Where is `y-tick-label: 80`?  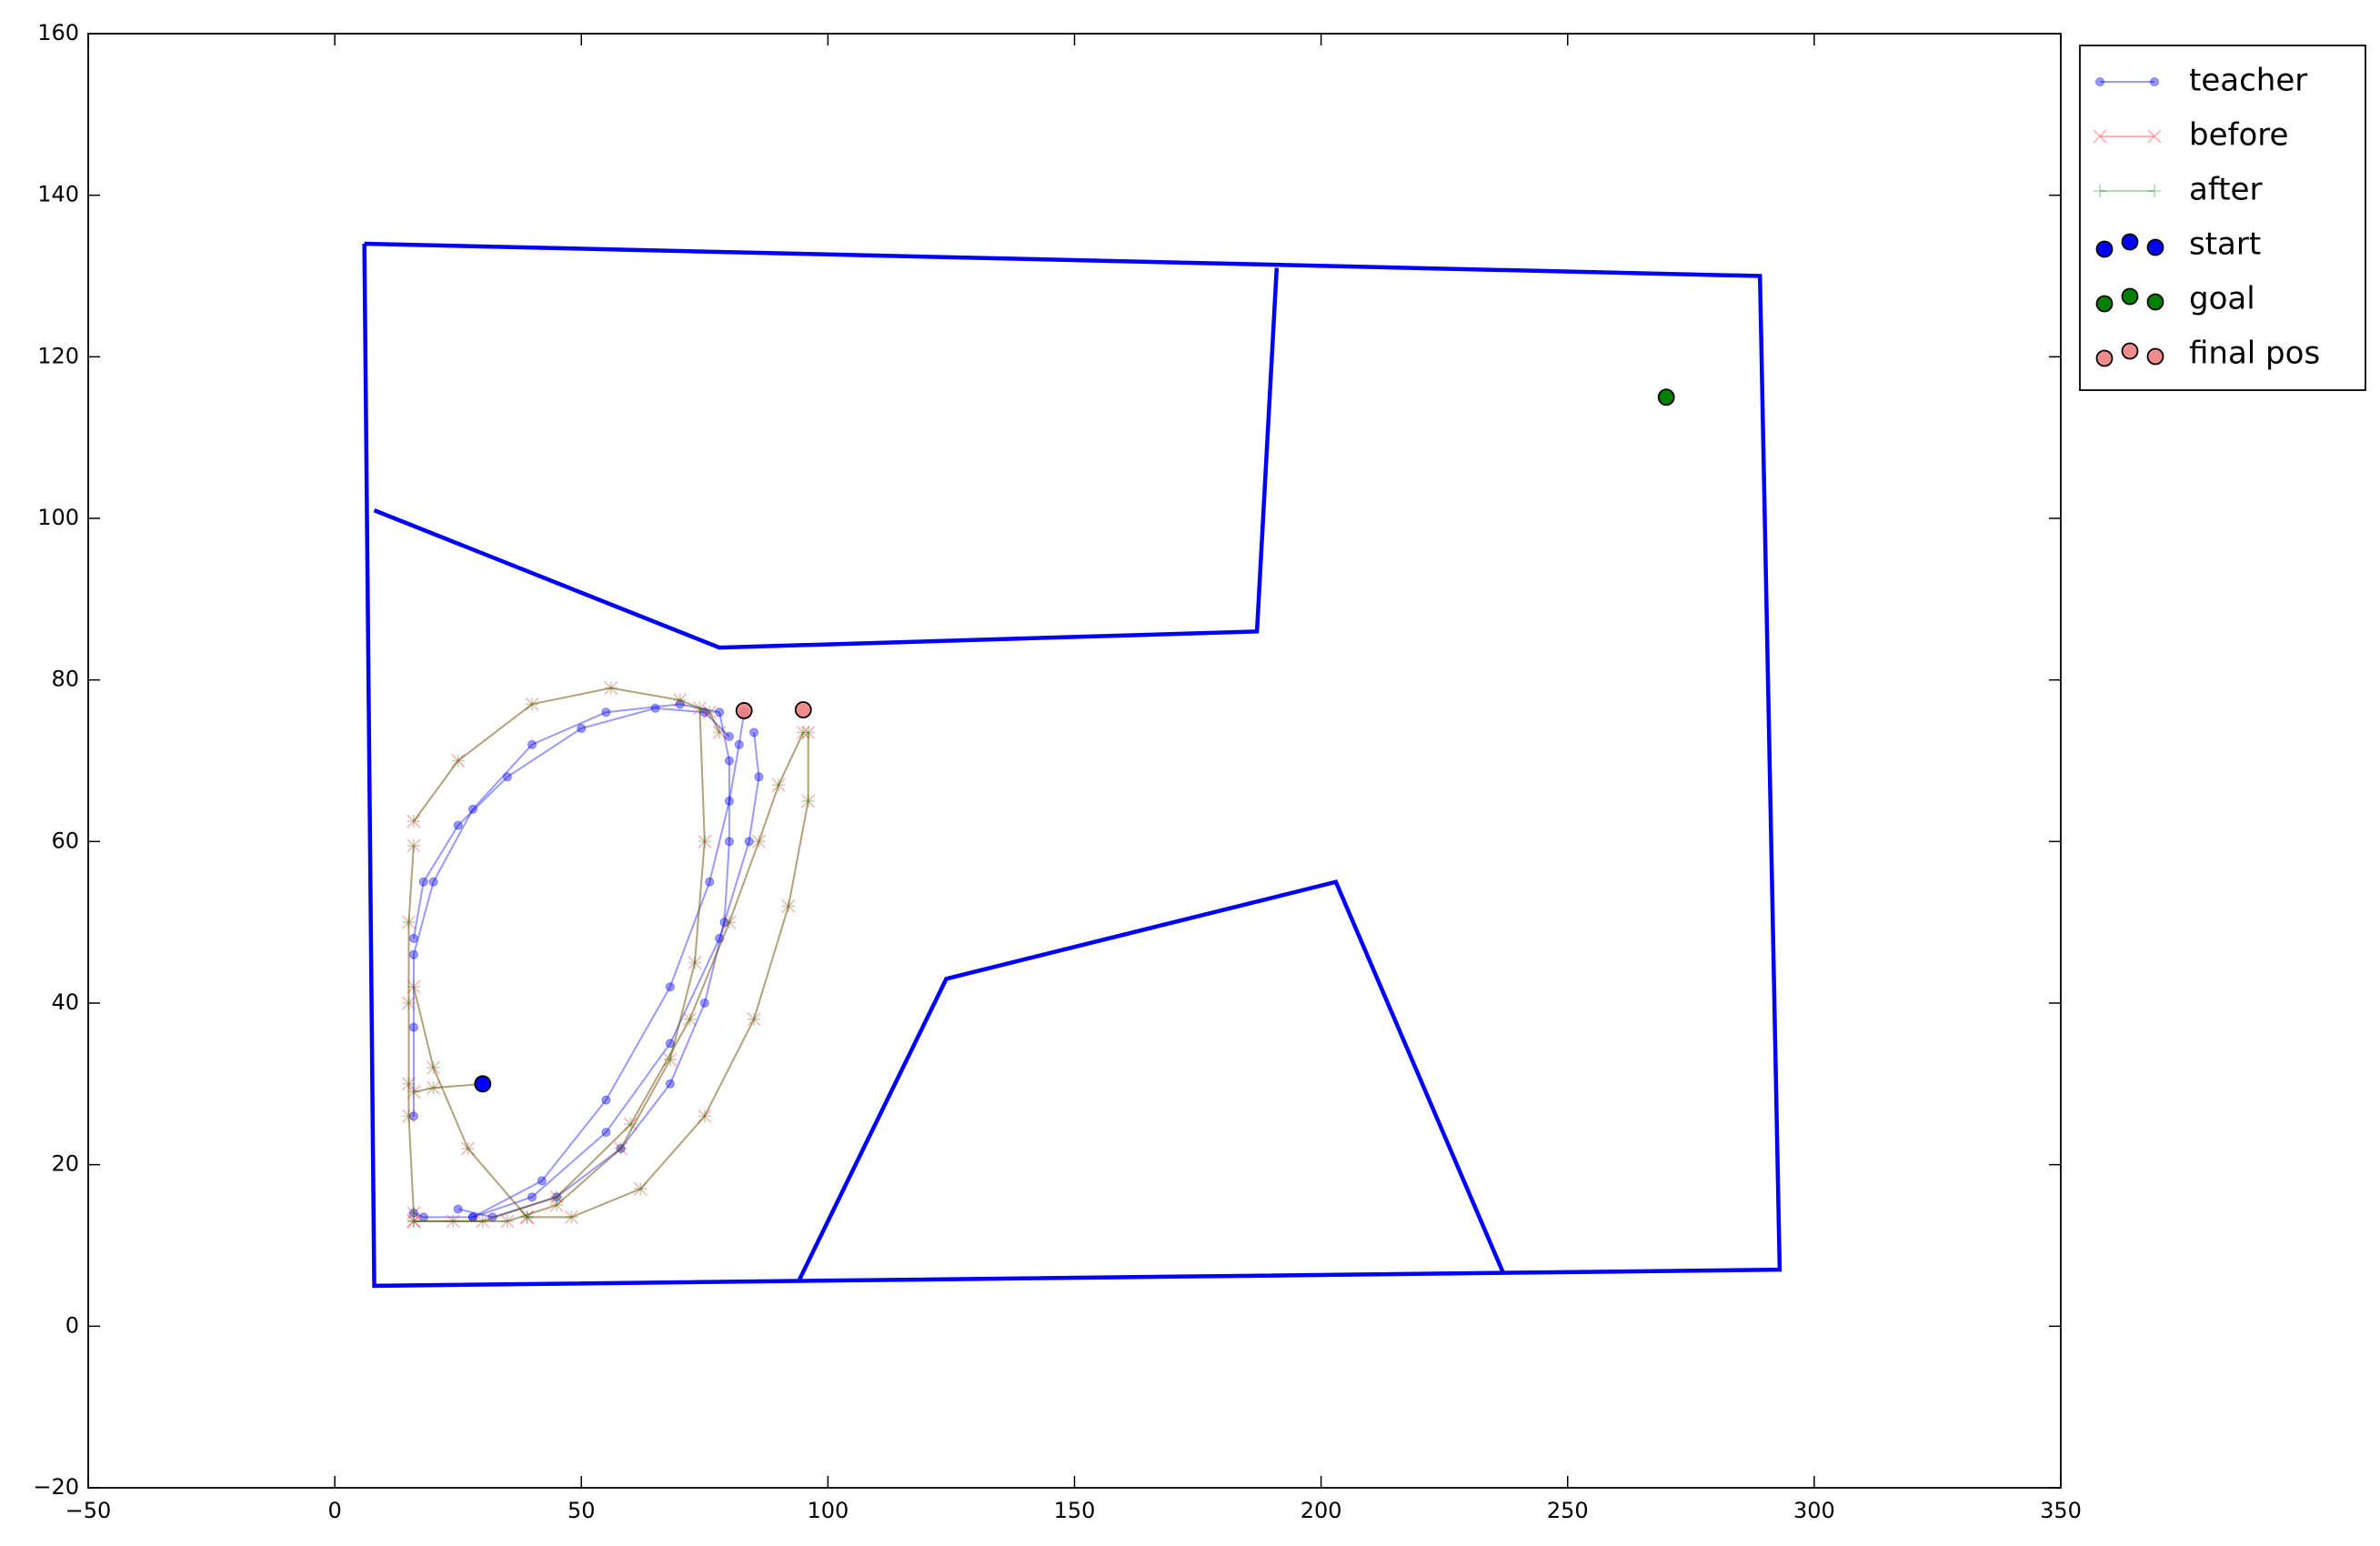
y-tick-label: 80 is located at coordinates (65, 679).